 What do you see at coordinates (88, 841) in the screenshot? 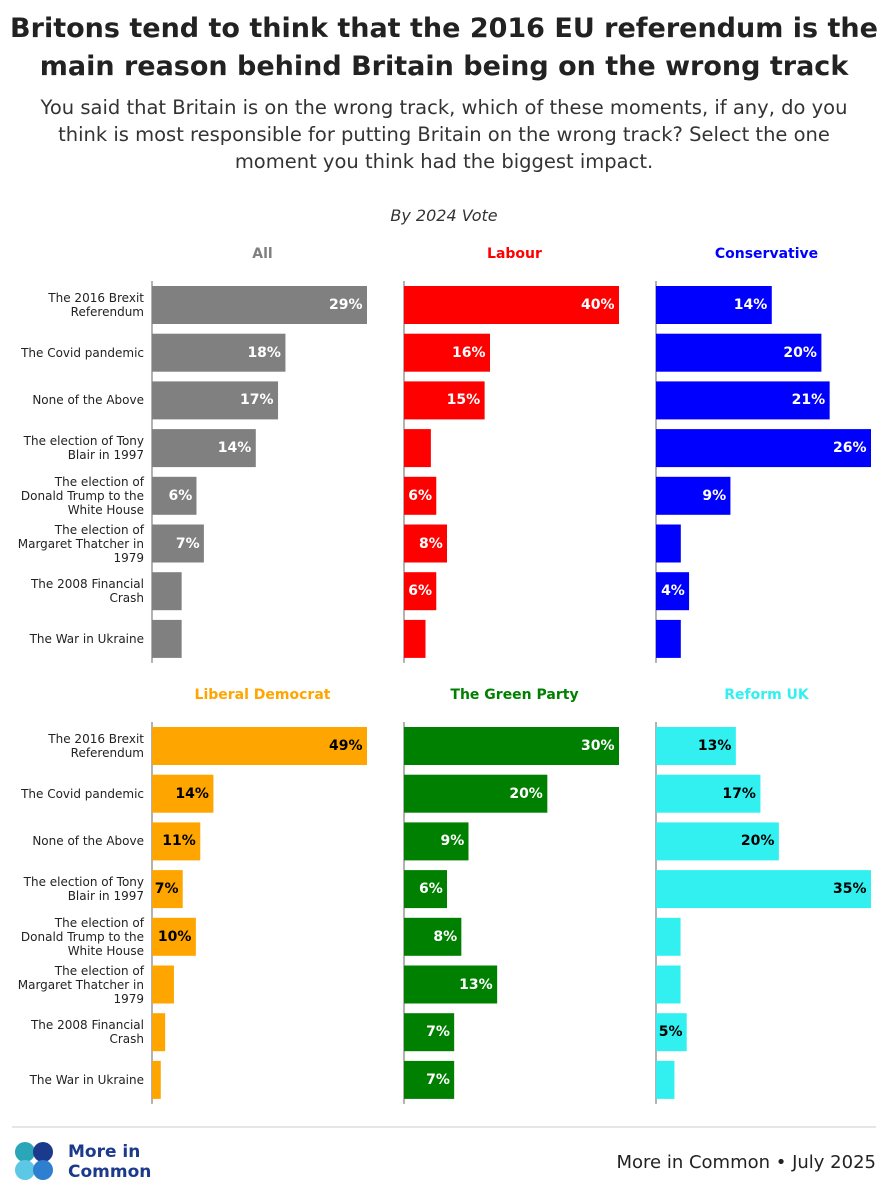
I see `category-label: None of the Above` at bounding box center [88, 841].